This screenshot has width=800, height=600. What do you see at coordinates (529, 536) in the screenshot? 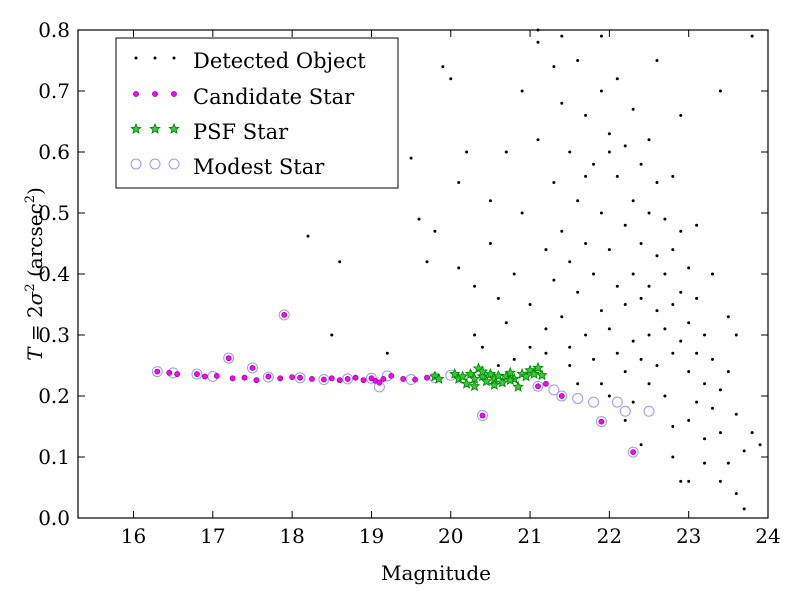
I see `x-tick-label: 21` at bounding box center [529, 536].